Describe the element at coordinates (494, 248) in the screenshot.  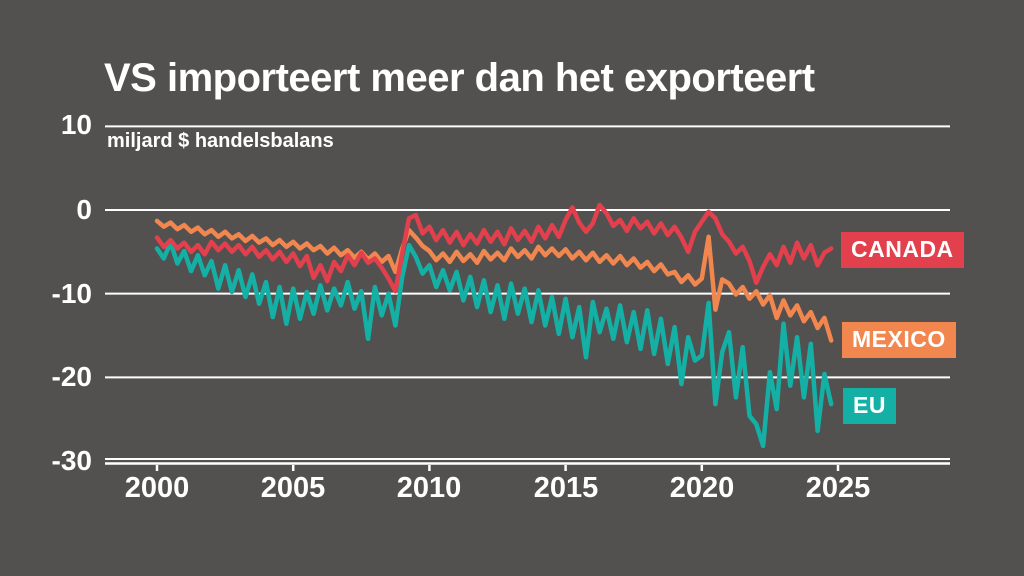
I see `series-line-canada` at that location.